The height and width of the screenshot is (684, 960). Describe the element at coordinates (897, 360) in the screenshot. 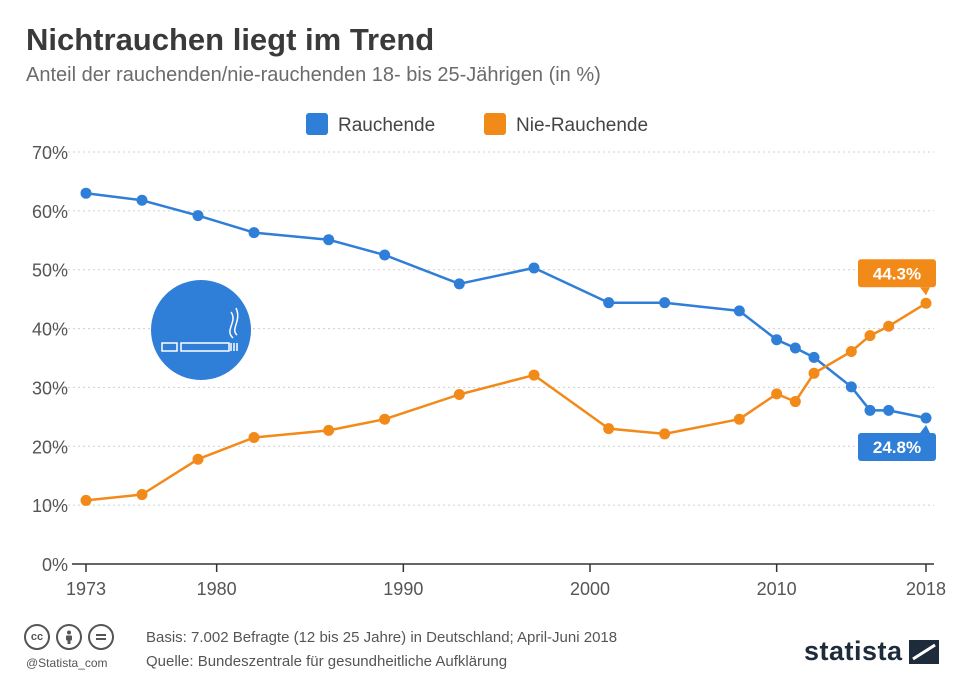

I see `end-labels: 24.8% 44.3%` at that location.